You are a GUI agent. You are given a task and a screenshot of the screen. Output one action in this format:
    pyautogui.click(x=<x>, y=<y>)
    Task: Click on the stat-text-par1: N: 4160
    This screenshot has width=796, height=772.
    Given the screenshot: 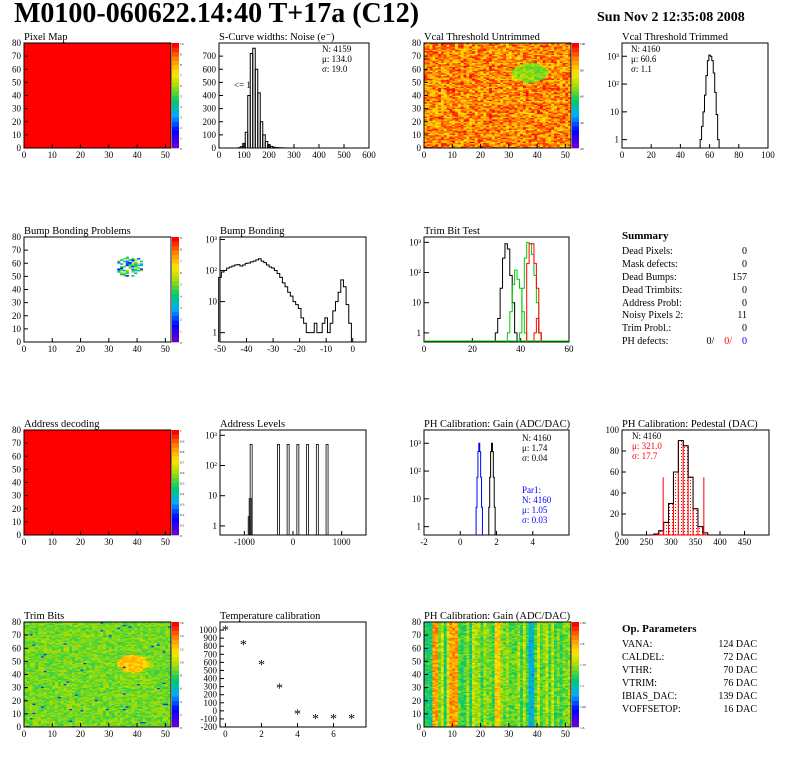 What is the action you would take?
    pyautogui.click(x=537, y=500)
    